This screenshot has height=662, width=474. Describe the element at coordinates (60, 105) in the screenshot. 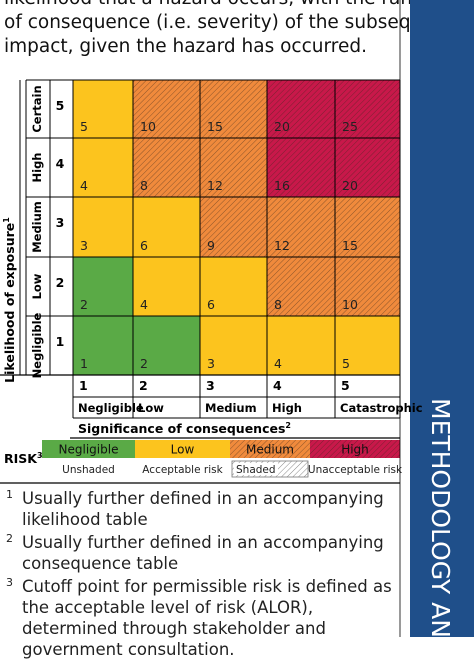

I see `likelihood-level: 5` at that location.